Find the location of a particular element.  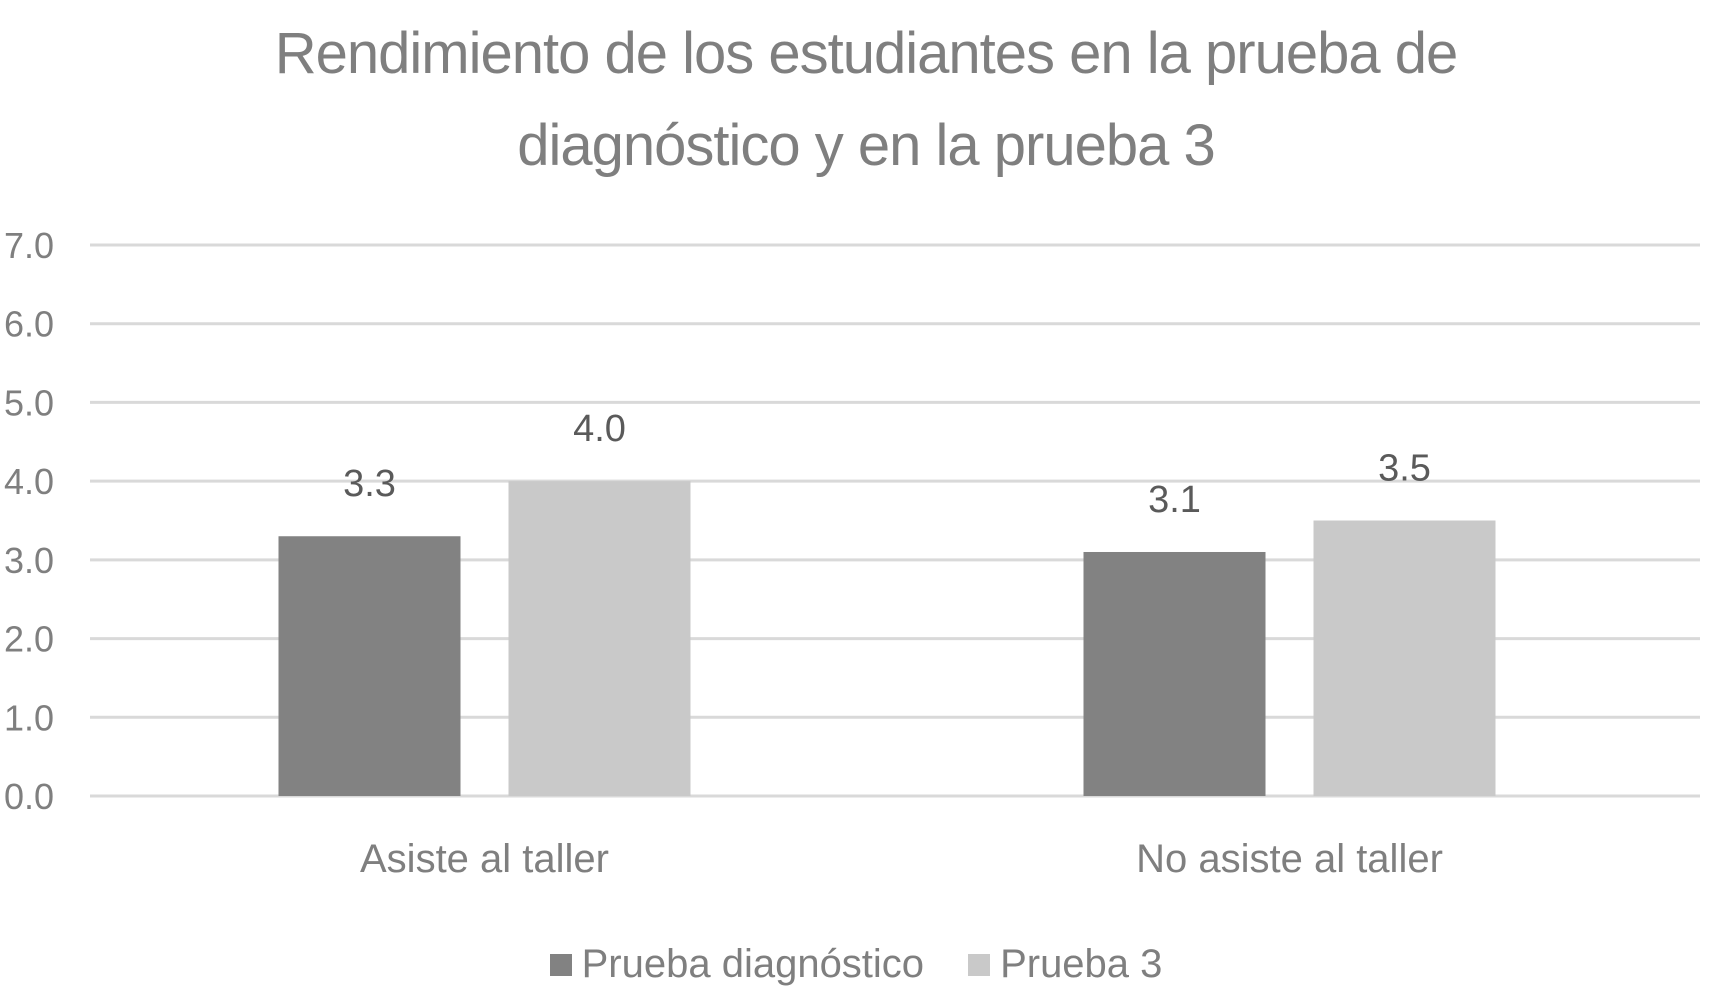

legend-label-prueba-3: Prueba 3 is located at coordinates (1081, 964).